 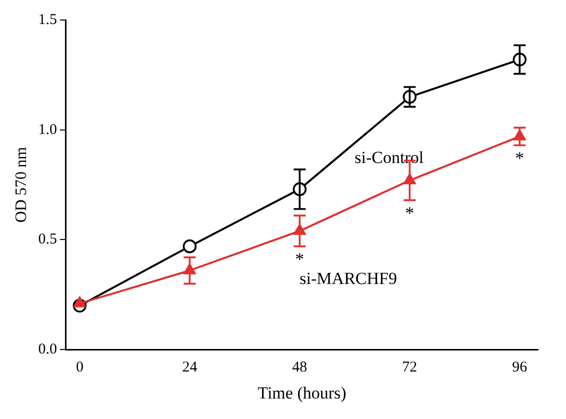 I want to click on series-label: si-Control, so click(x=389, y=157).